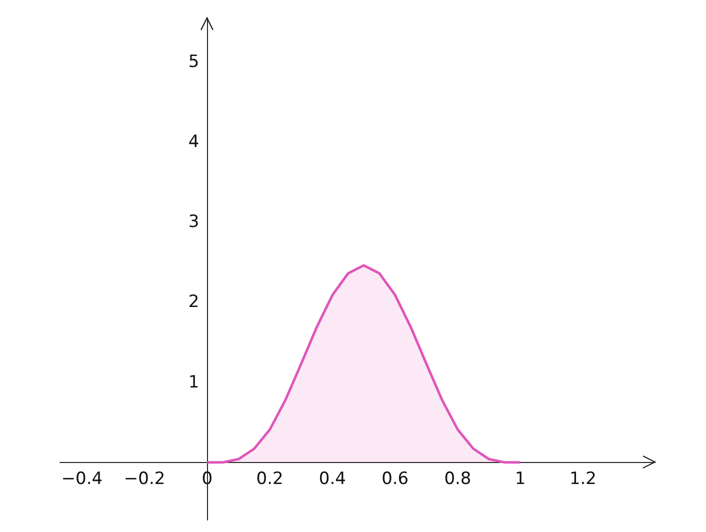  Describe the element at coordinates (194, 302) in the screenshot. I see `y-tick-label: 2` at that location.